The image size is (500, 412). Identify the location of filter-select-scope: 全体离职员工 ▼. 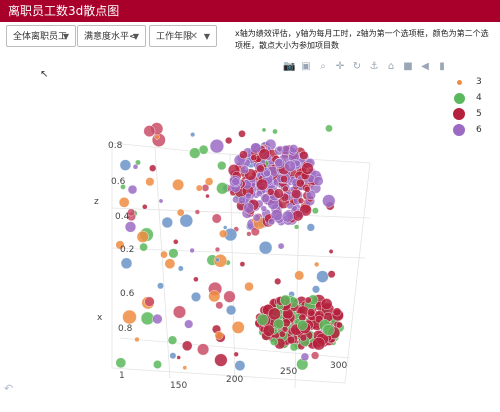
(41, 36).